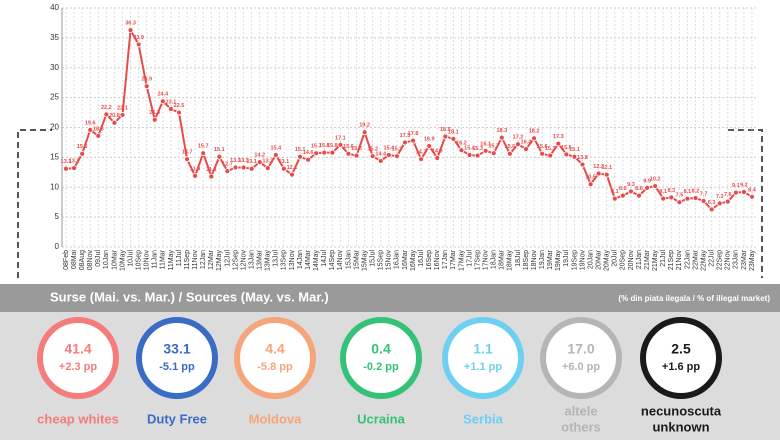  What do you see at coordinates (687, 259) in the screenshot?
I see `x-tick-label: 22Jan` at bounding box center [687, 259].